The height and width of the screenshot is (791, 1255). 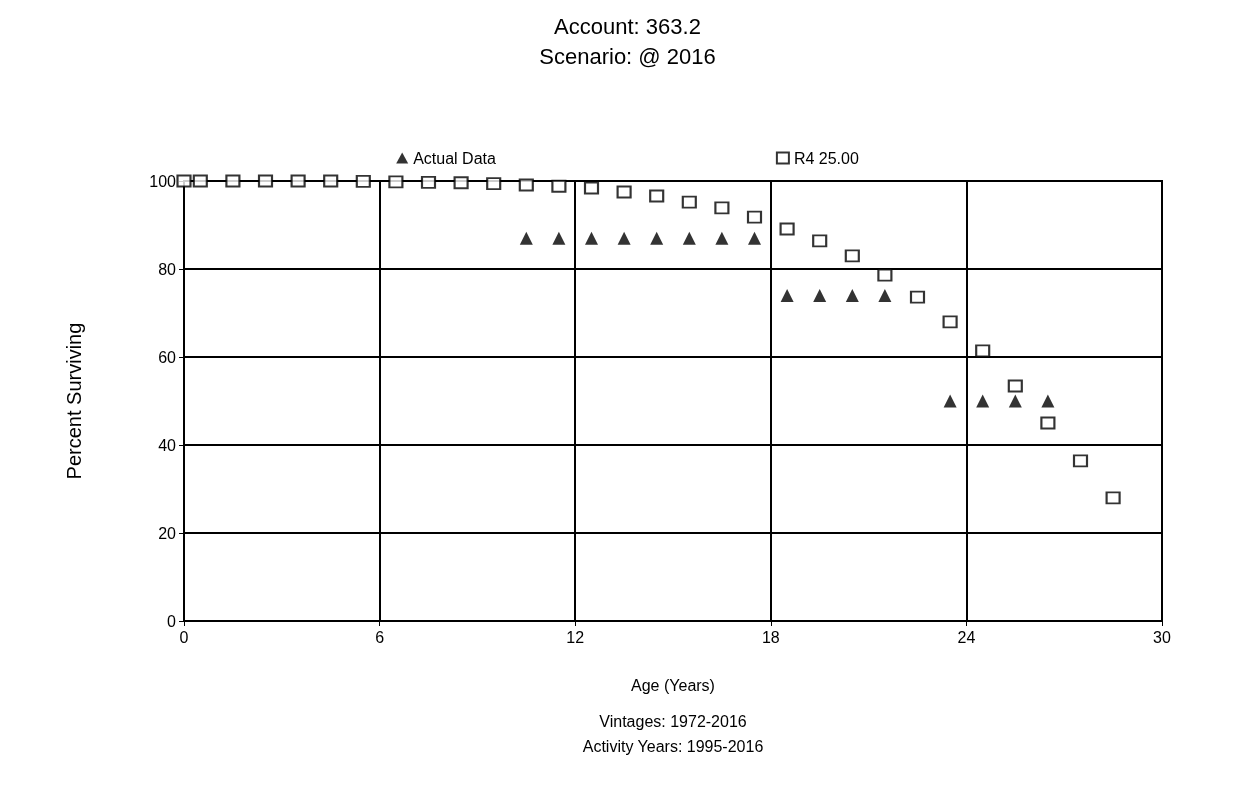 I want to click on text: Activity Years: 1995-2016, so click(x=673, y=746).